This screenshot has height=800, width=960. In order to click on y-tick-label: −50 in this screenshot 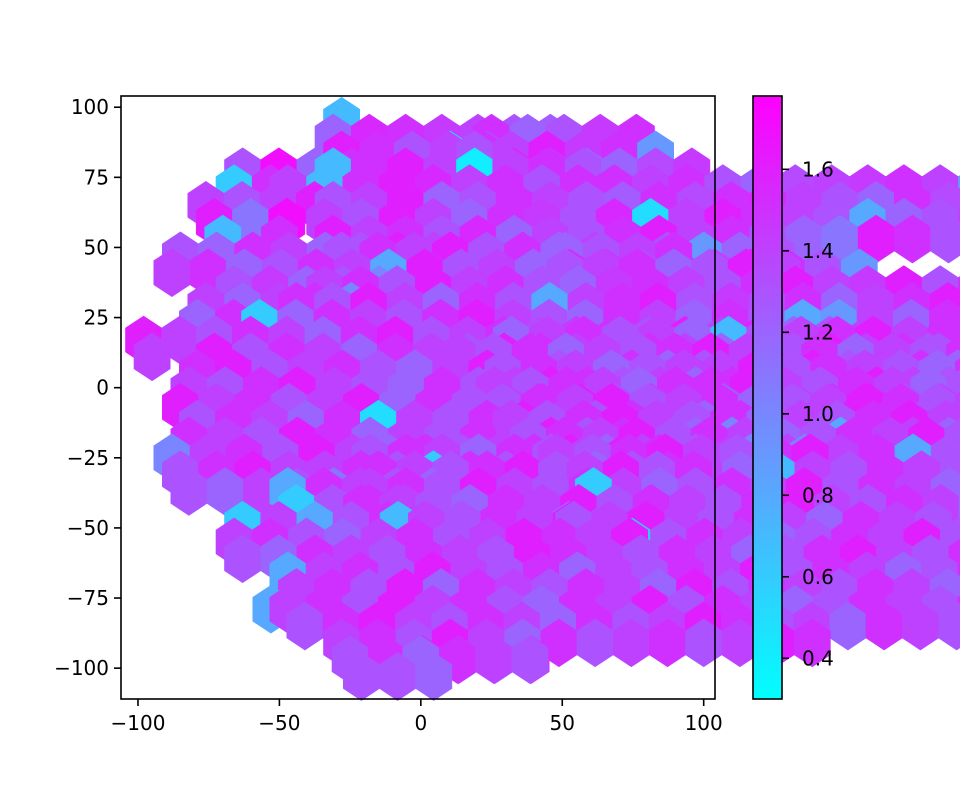, I will do `click(88, 528)`.